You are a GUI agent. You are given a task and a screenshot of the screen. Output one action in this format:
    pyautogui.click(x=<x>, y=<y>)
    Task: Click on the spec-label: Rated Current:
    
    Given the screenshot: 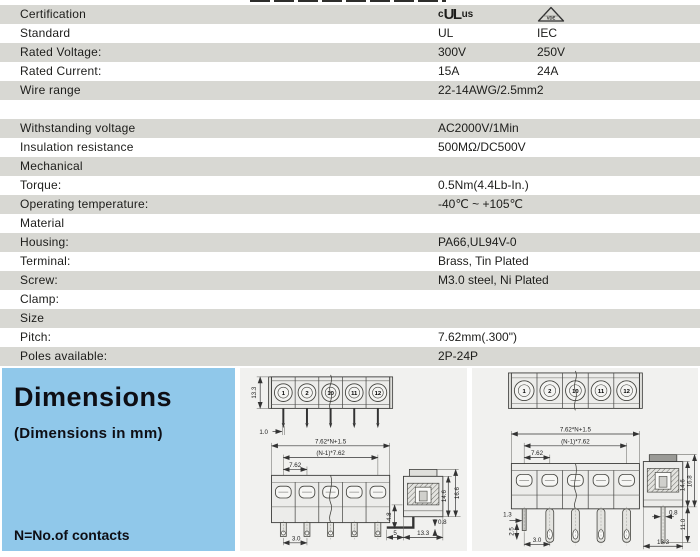 What is the action you would take?
    pyautogui.click(x=61, y=71)
    